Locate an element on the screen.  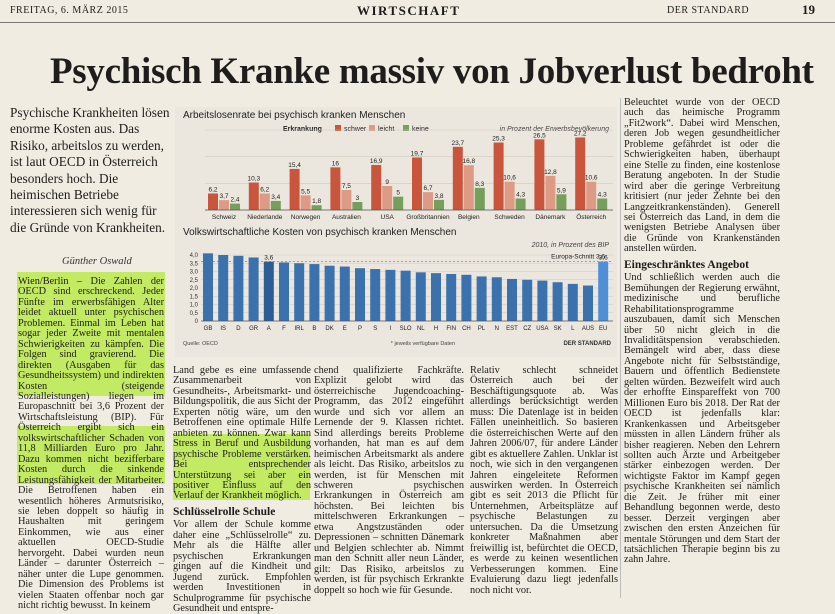
chart-1-legend-title: Erkrankung is located at coordinates (302, 129).